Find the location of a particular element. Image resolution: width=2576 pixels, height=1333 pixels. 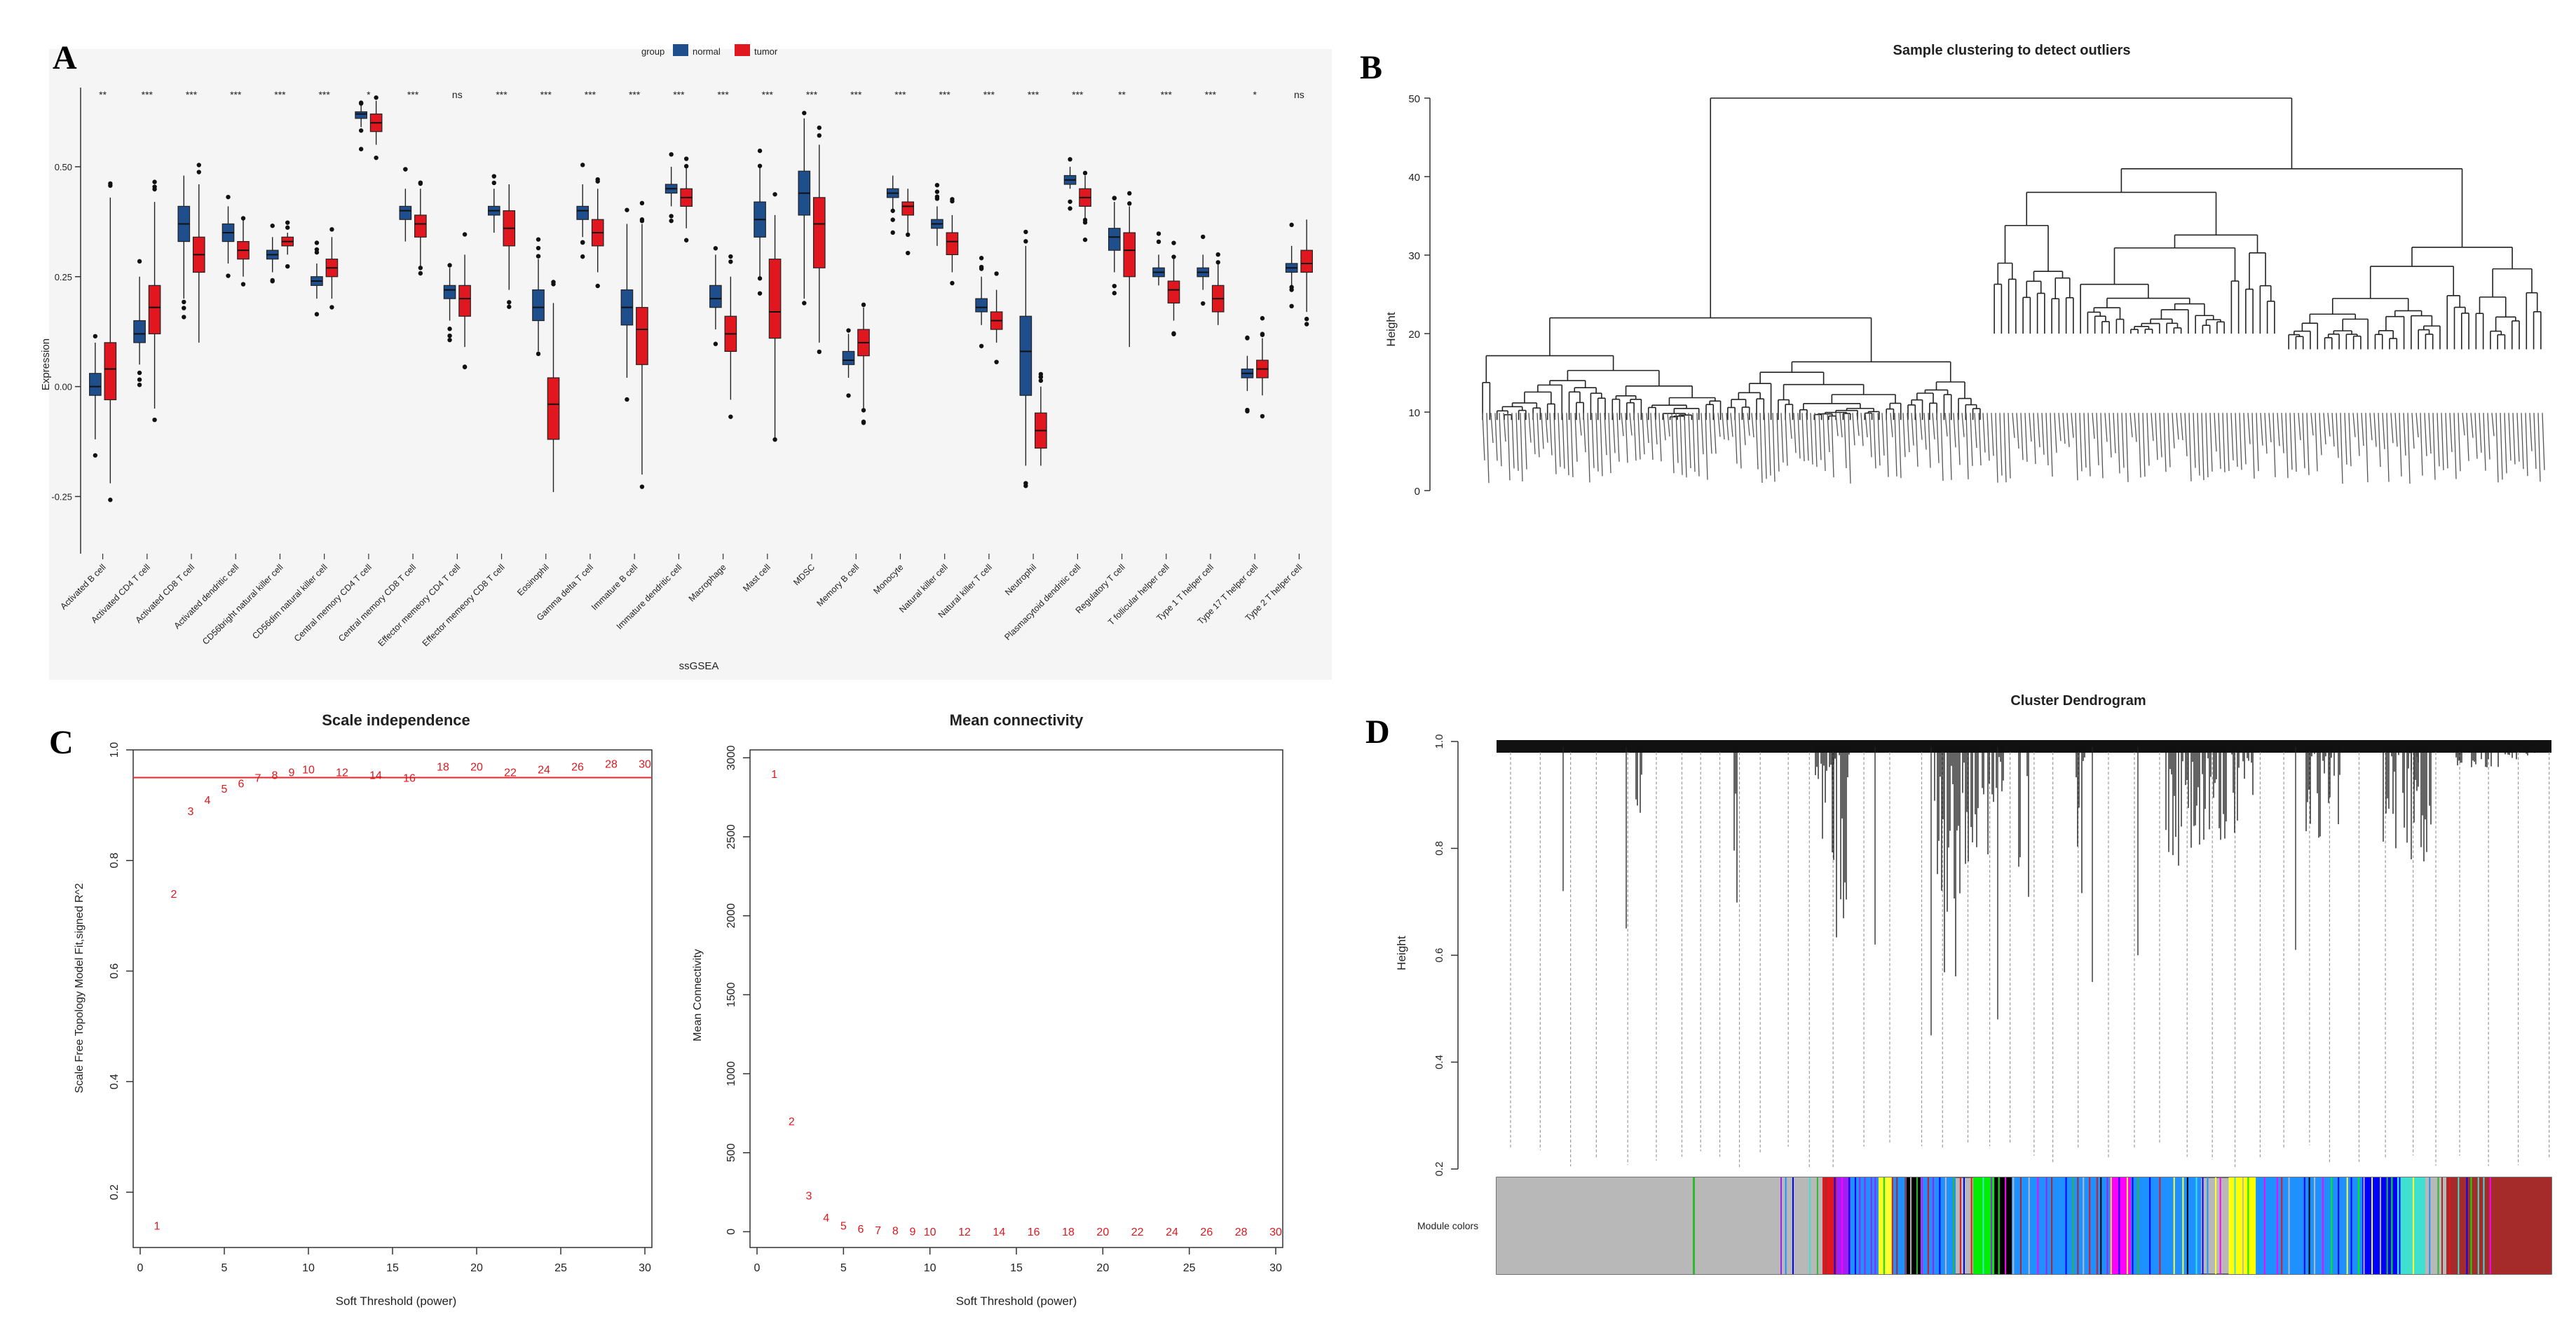

significance-label: ns is located at coordinates (458, 94).